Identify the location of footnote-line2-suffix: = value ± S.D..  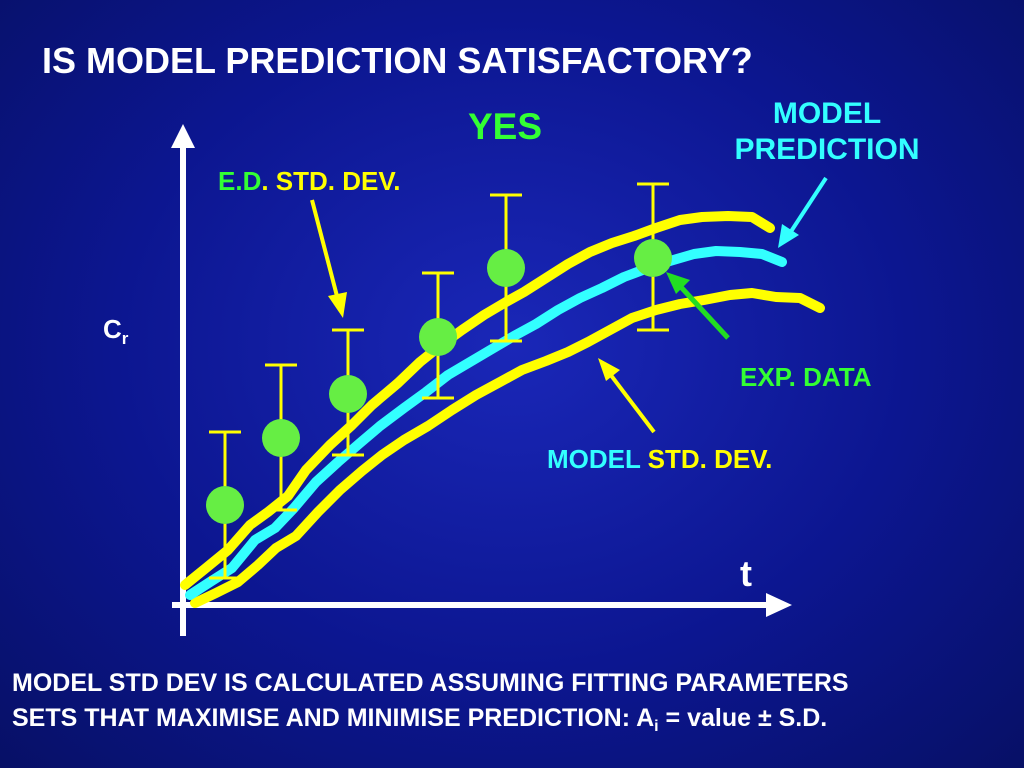
(743, 718).